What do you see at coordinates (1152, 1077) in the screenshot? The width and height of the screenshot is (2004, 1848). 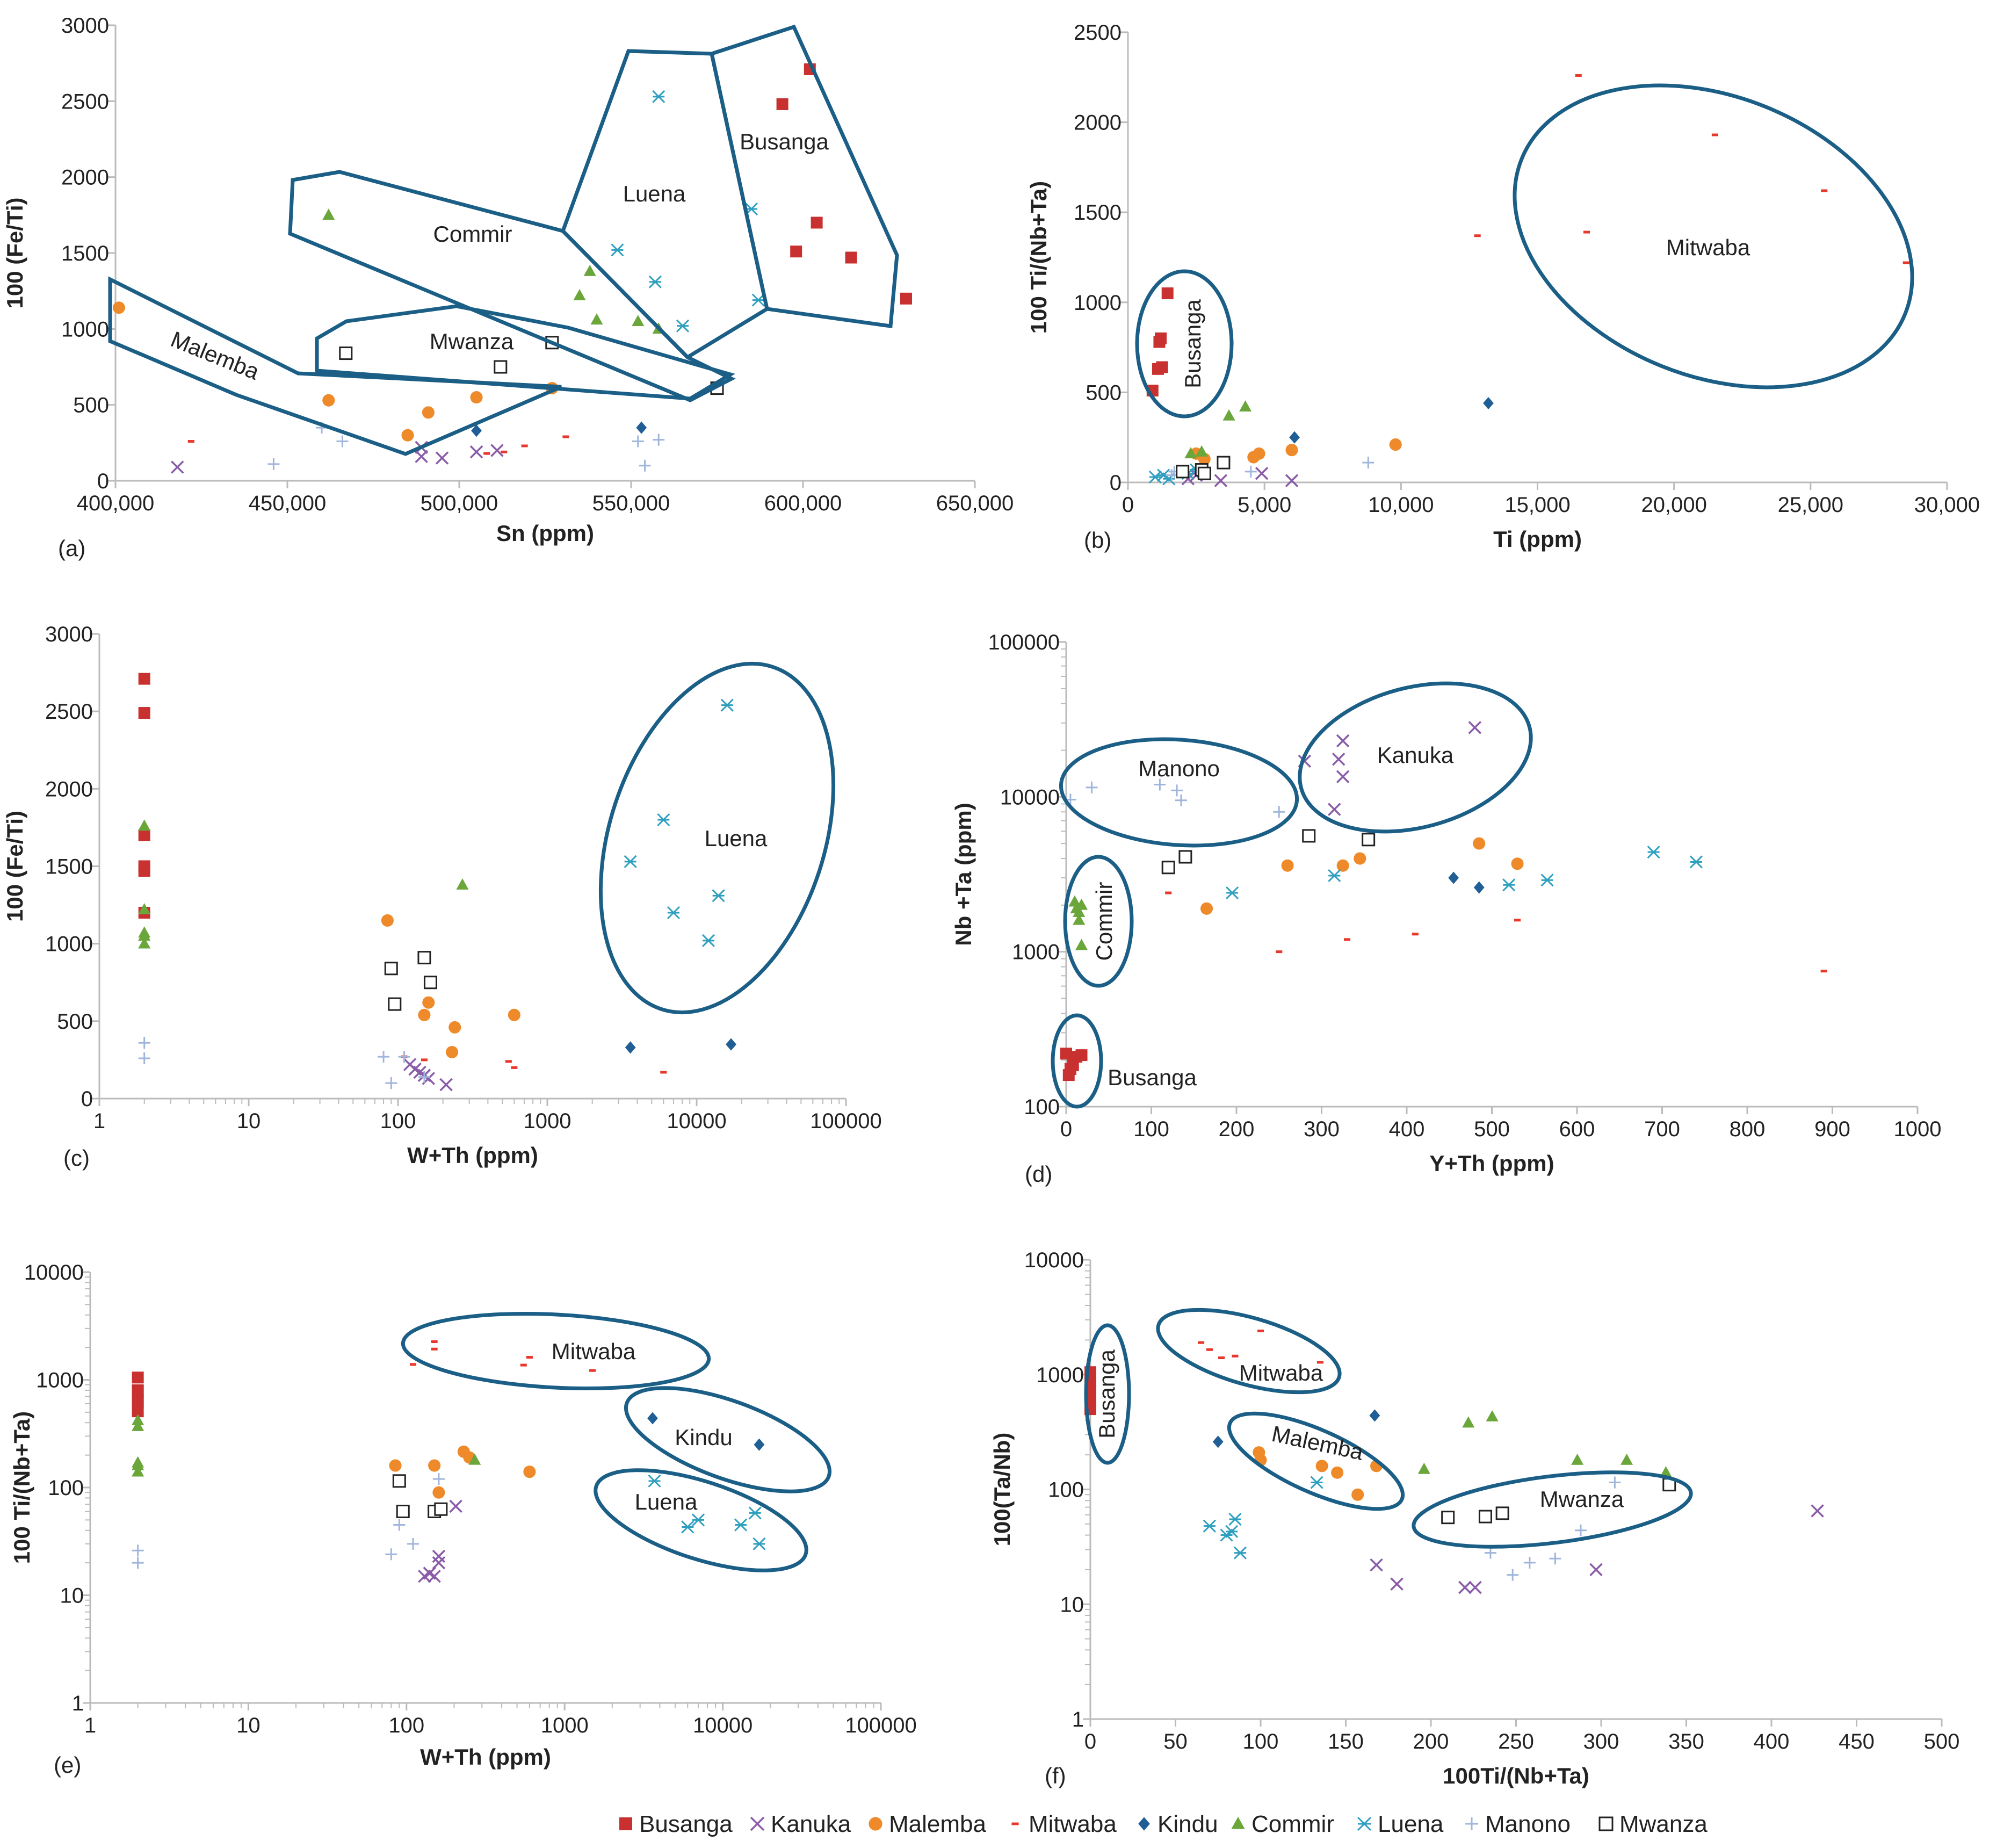 I see `region-label-busanga-d: Busanga` at bounding box center [1152, 1077].